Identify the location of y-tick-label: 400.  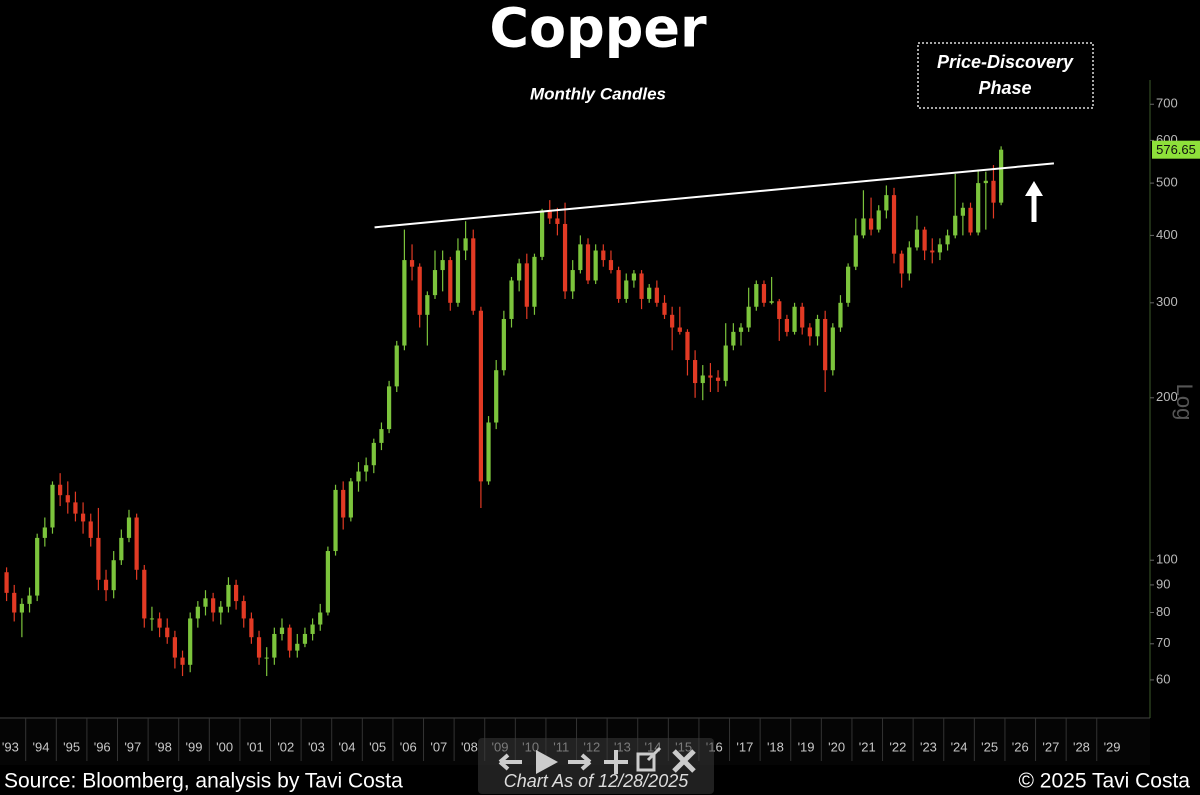
(1167, 234).